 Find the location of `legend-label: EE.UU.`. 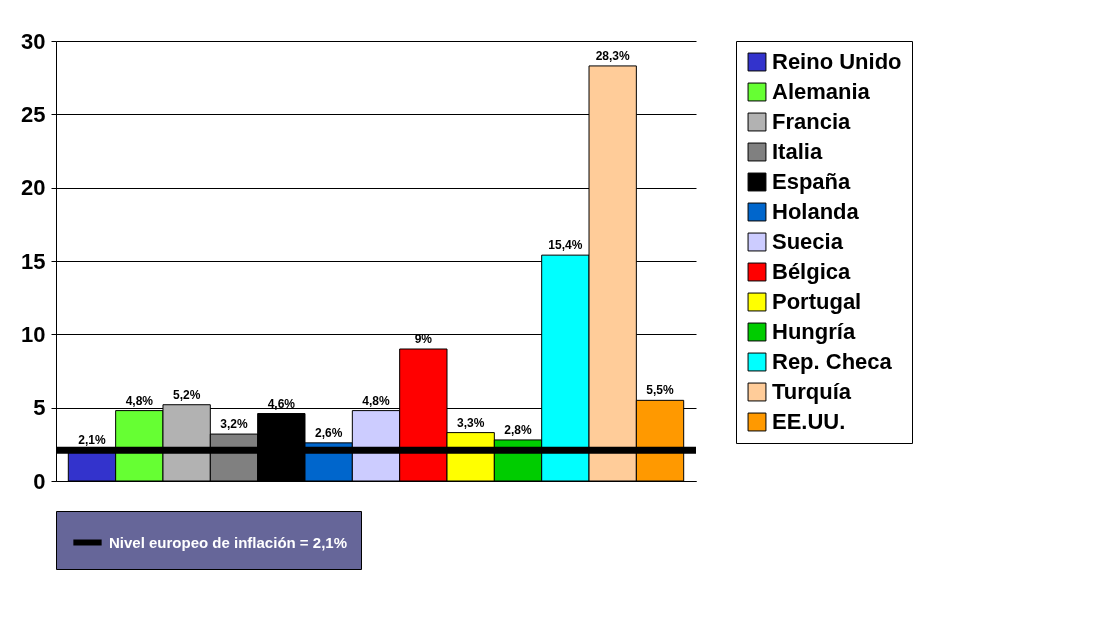

legend-label: EE.UU. is located at coordinates (809, 421).